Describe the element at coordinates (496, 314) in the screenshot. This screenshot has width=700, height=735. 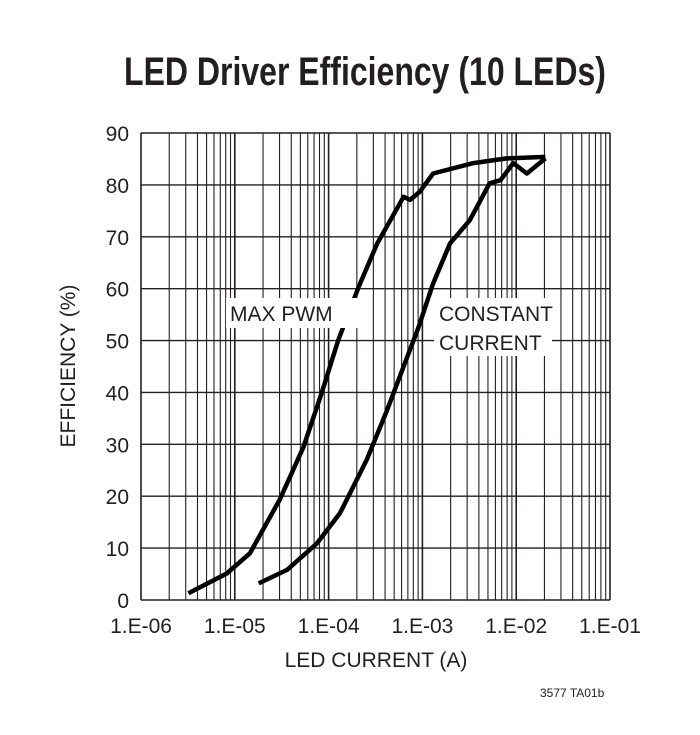
I see `label-constant: CONSTANT` at that location.